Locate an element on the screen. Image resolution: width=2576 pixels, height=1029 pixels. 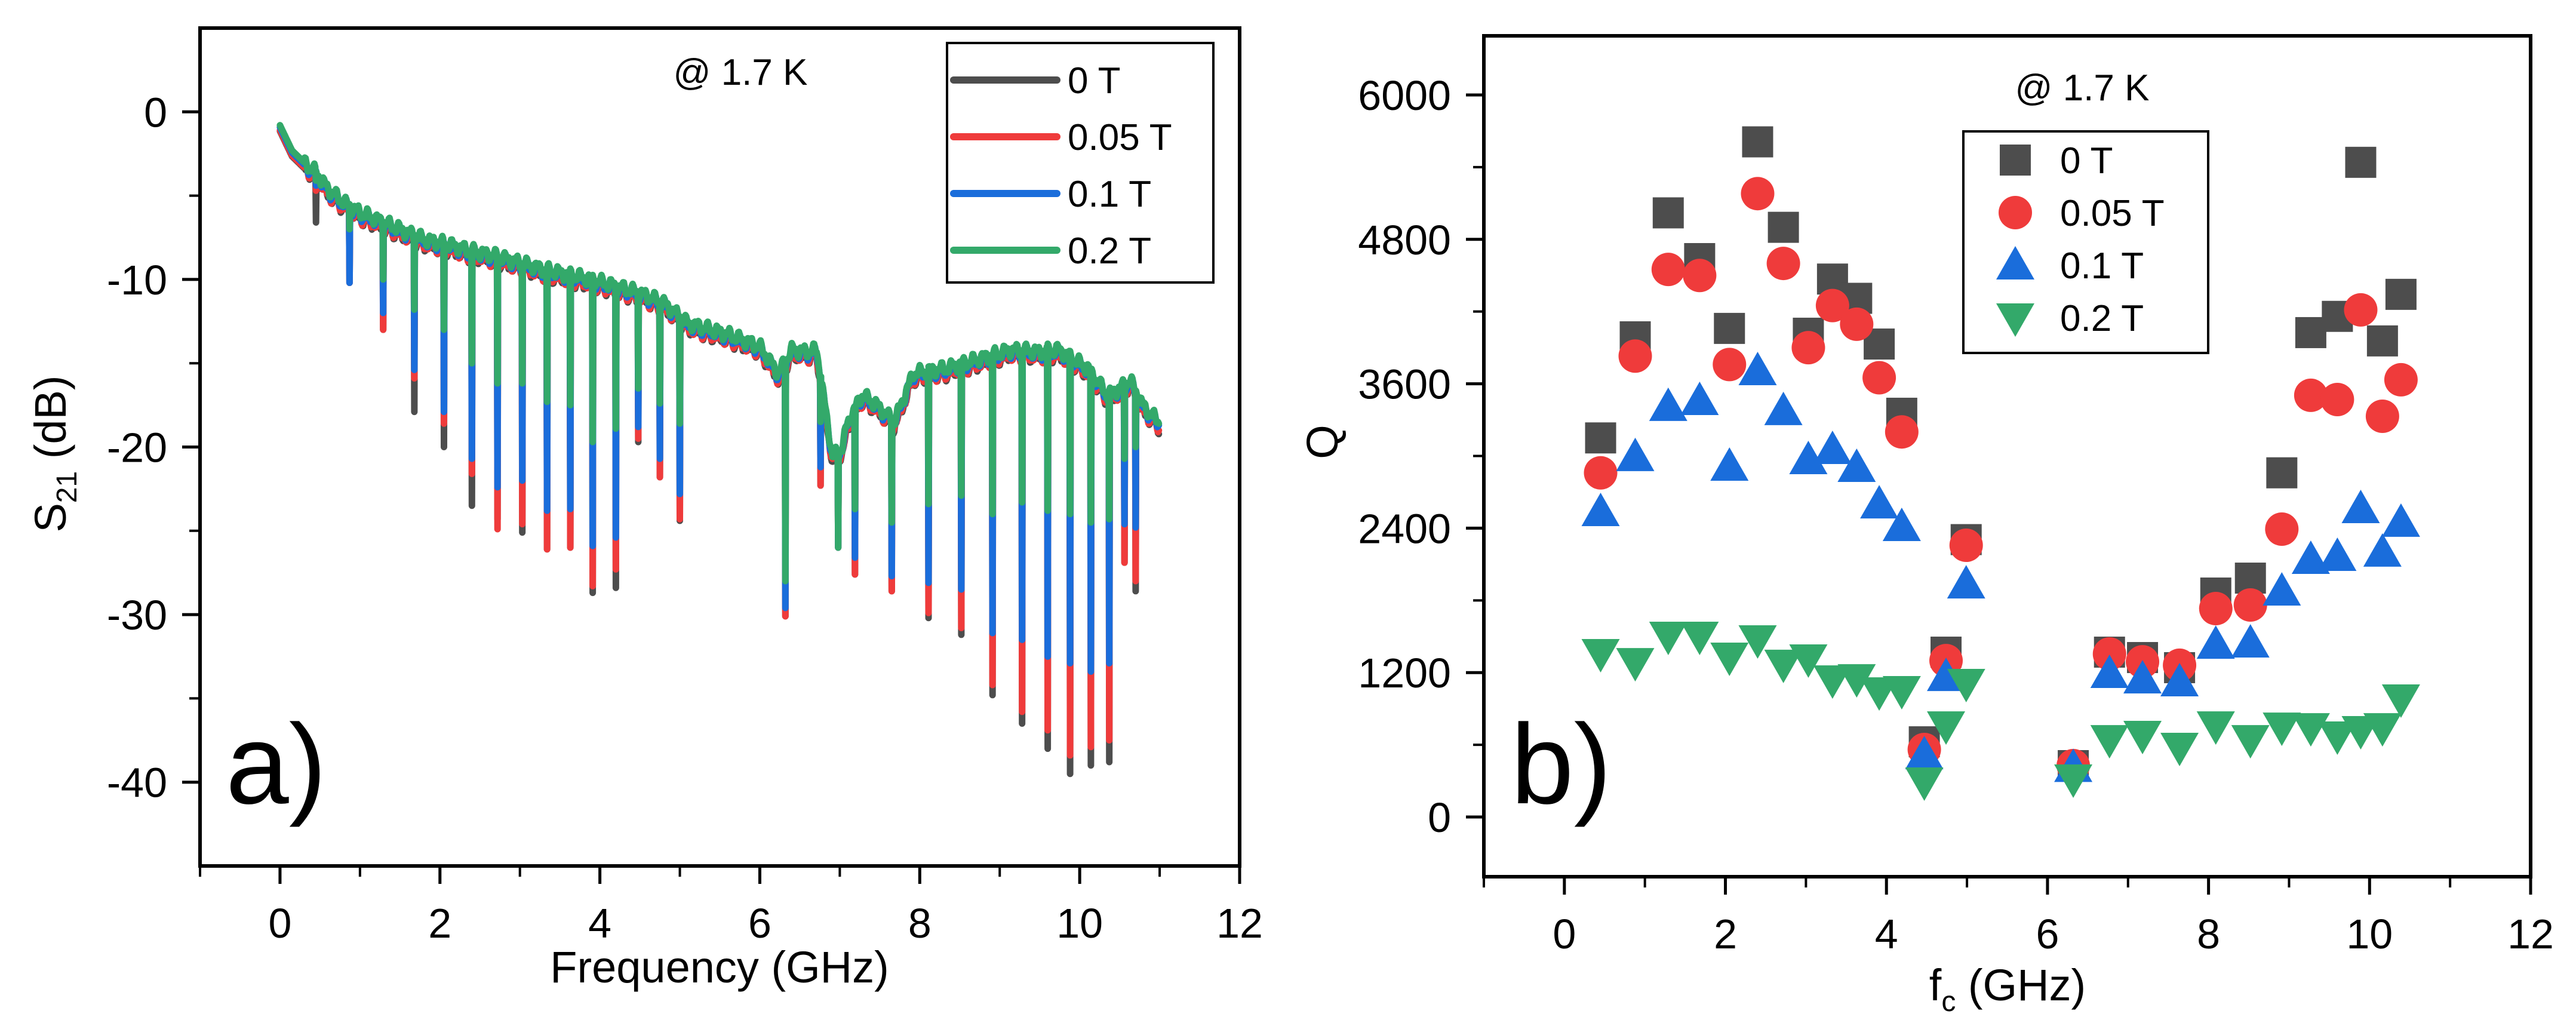
y-tick-label: -20 is located at coordinates (137, 448).